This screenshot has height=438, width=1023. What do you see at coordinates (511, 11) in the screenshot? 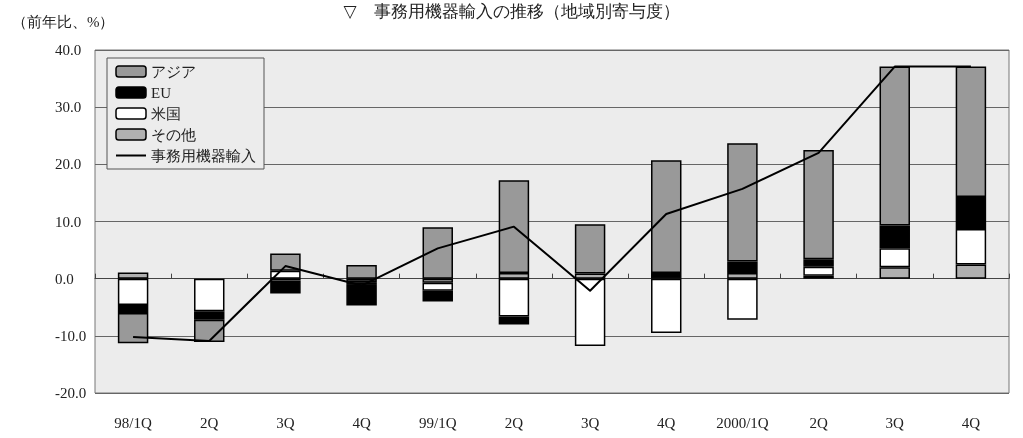
I see `chart-title: ▽ 事務用機器輸入の推移（地域別寄与度）` at bounding box center [511, 11].